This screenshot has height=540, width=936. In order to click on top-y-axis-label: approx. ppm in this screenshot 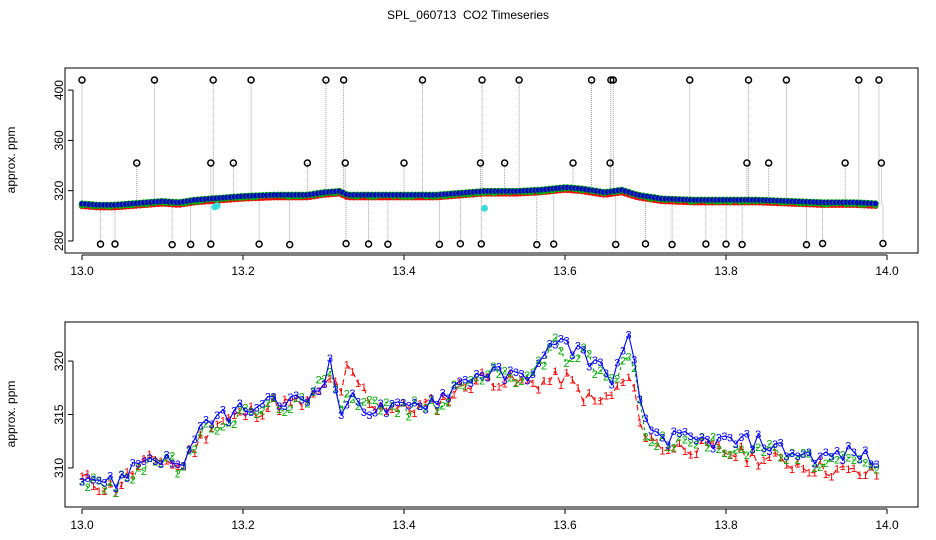, I will do `click(11, 160)`.